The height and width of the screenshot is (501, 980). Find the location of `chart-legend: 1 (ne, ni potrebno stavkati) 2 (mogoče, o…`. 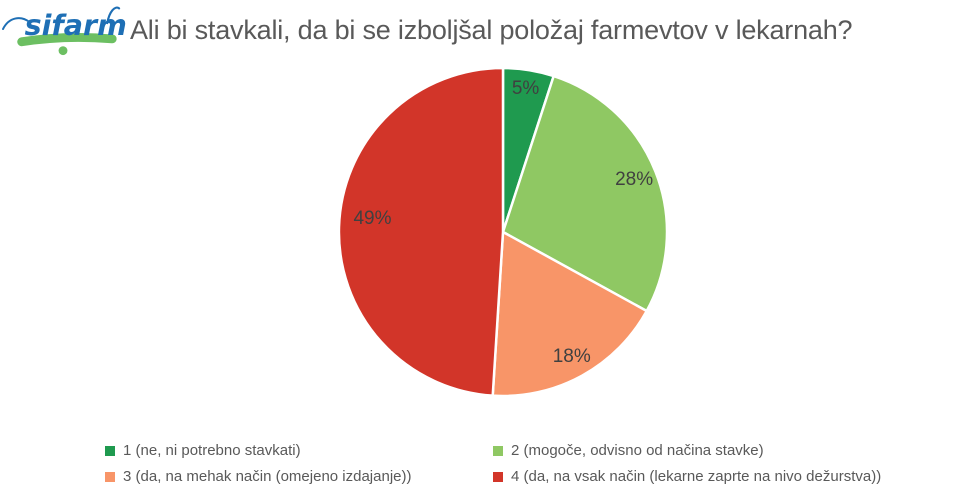

chart-legend: 1 (ne, ni potrebno stavkati) 2 (mogoče, o… is located at coordinates (535, 463).